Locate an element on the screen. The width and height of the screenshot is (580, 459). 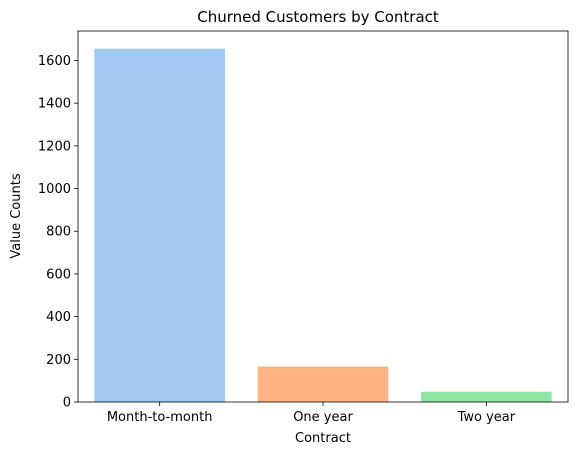
y-tick-label: 1400 is located at coordinates (54, 104).